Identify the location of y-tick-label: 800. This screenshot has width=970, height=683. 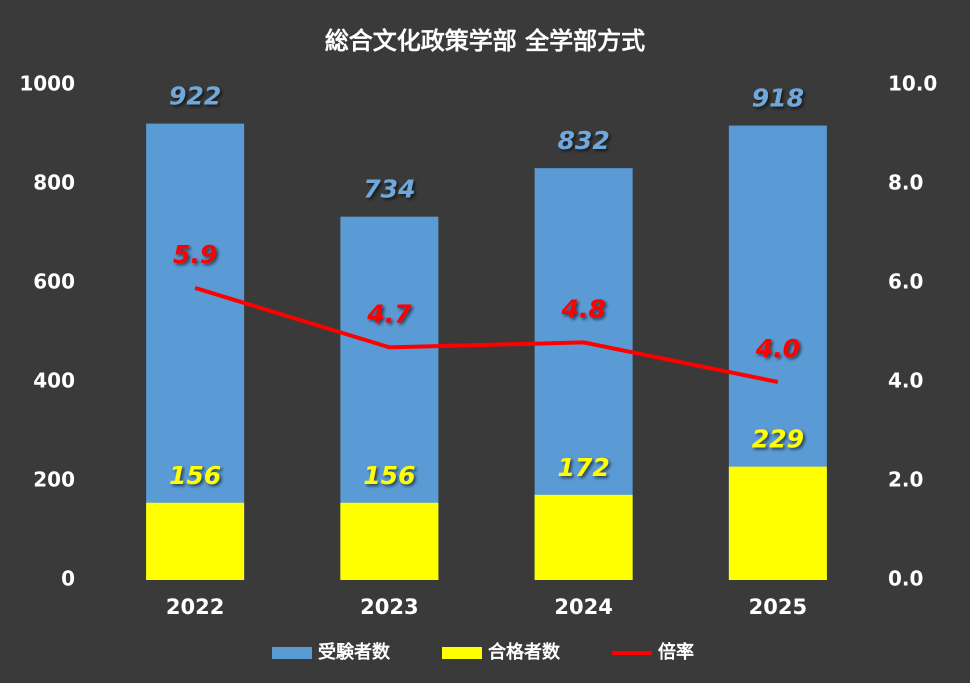
(54, 183).